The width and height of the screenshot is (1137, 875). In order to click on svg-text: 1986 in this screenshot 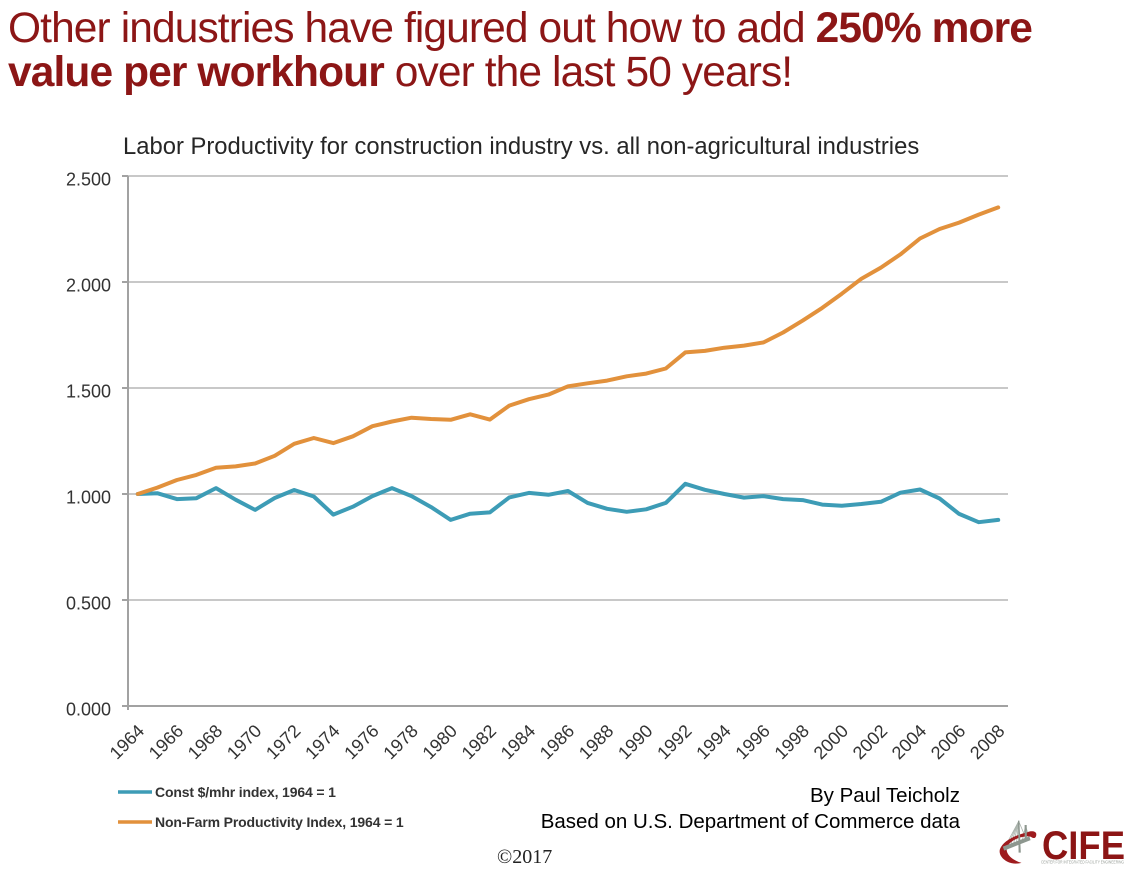, I will do `click(557, 742)`.